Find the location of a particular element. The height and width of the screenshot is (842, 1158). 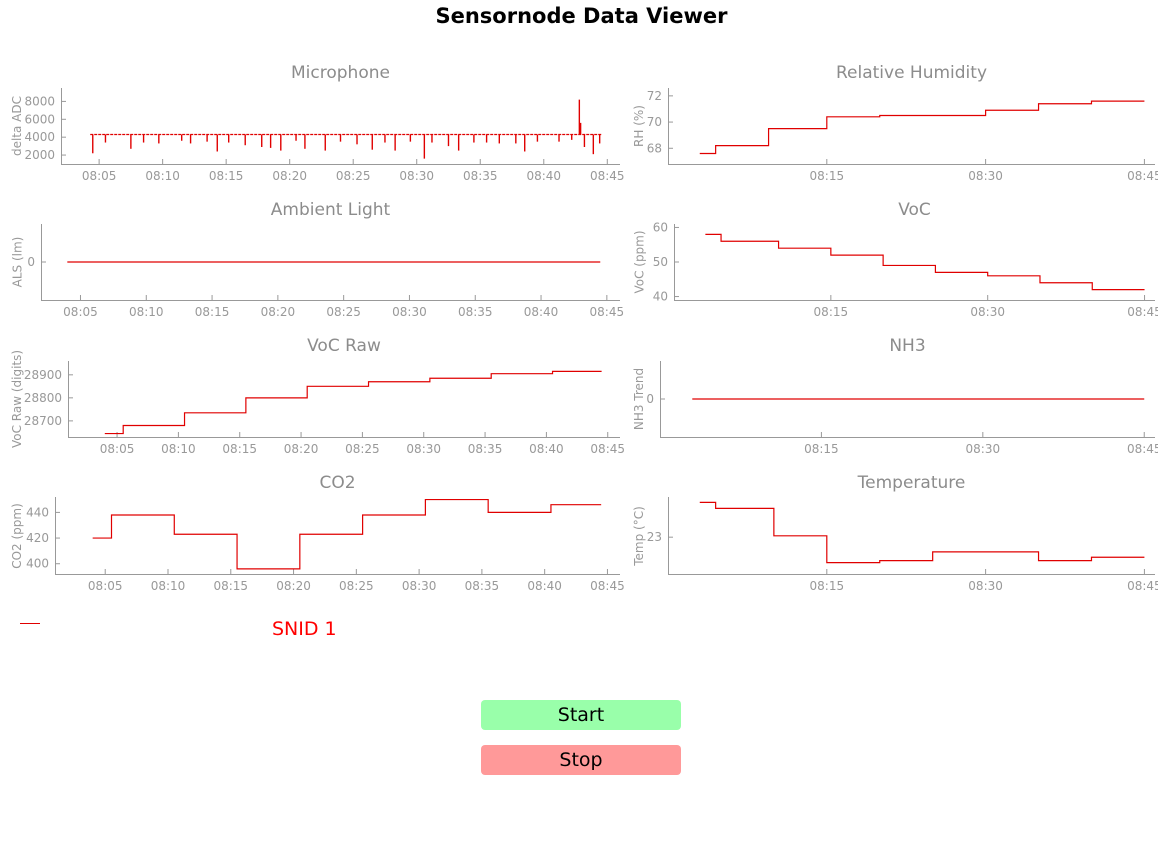

co2-x-tick-label: 08:20 is located at coordinates (293, 586).